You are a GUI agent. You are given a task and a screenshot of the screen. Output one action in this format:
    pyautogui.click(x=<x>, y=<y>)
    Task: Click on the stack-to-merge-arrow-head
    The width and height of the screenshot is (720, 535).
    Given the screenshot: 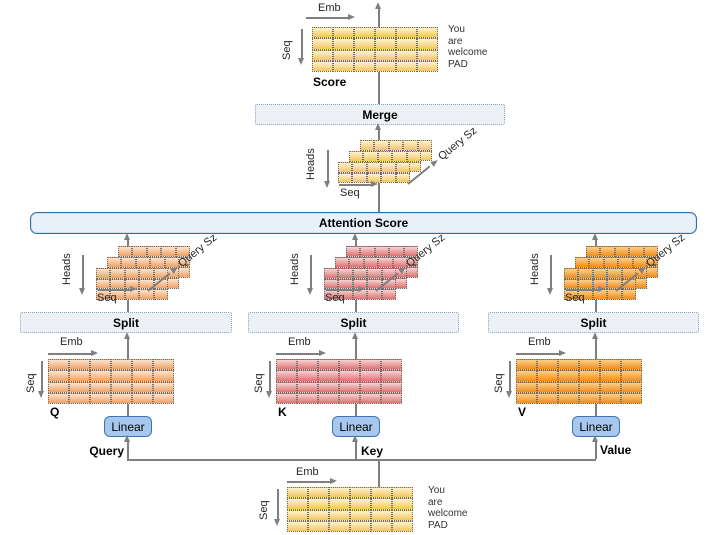 What is the action you would take?
    pyautogui.click(x=378, y=126)
    